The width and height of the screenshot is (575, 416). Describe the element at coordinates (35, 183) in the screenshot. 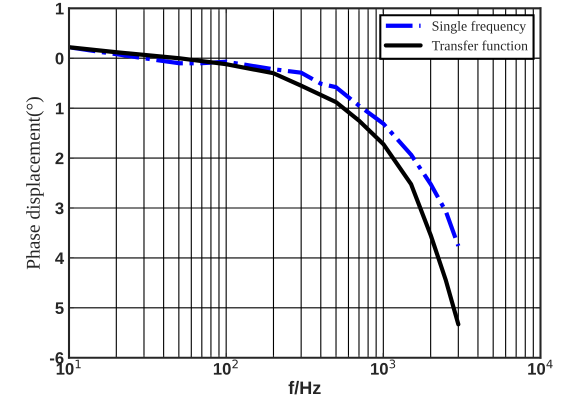

I see `y-axis-title: Phase displacement(°)` at that location.